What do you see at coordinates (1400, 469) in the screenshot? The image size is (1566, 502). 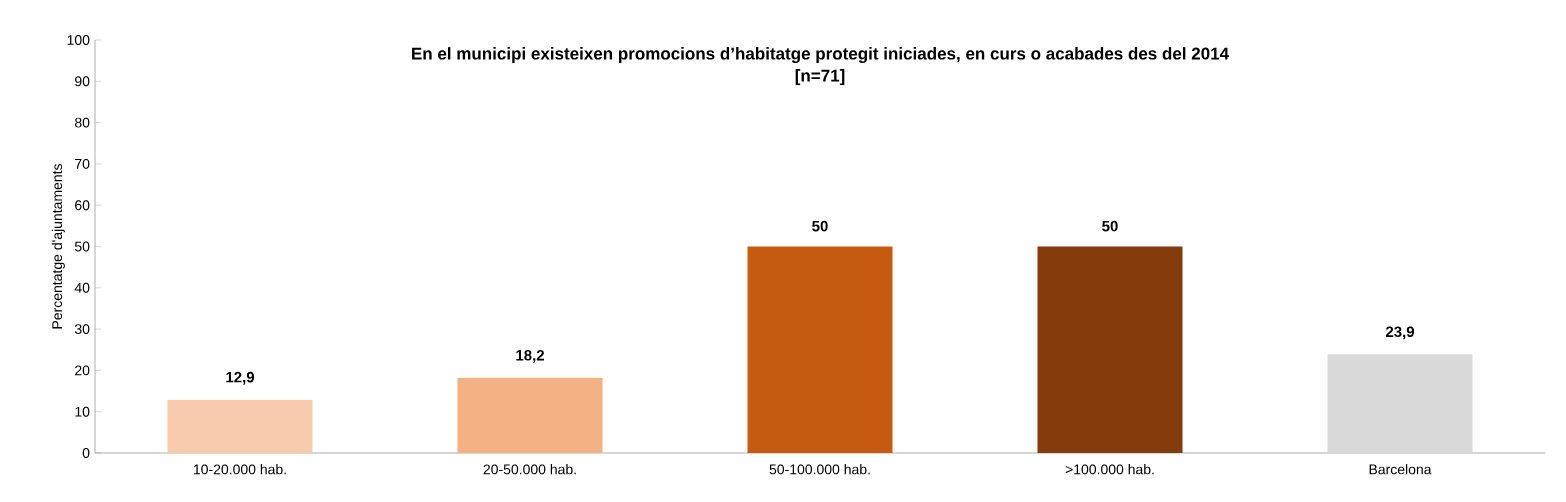 I see `x-tick-label: Barcelona` at bounding box center [1400, 469].